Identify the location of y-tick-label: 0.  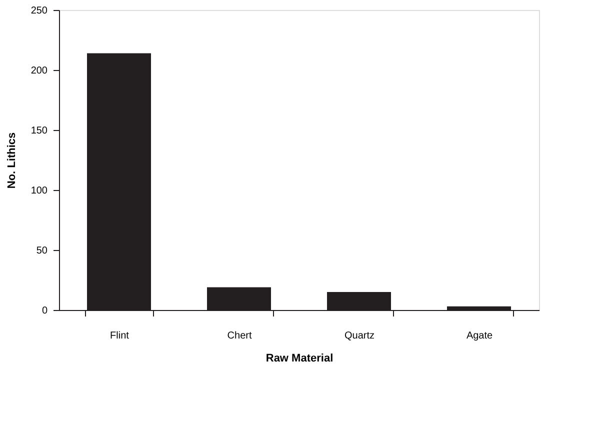
(45, 311).